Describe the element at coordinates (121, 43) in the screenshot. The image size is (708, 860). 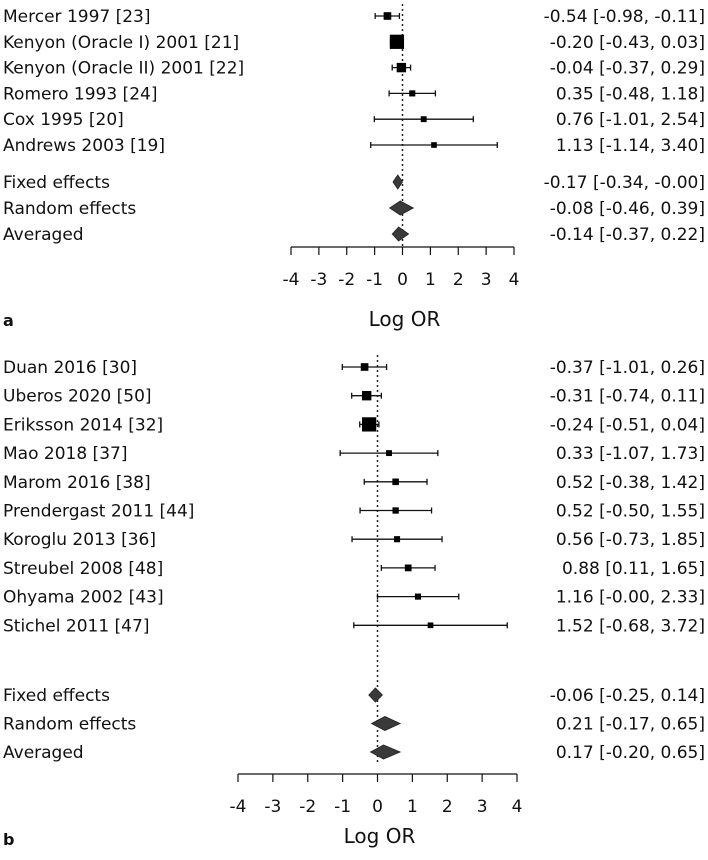
I see `study-label: Kenyon (Oracle I) 2001 [21]` at that location.